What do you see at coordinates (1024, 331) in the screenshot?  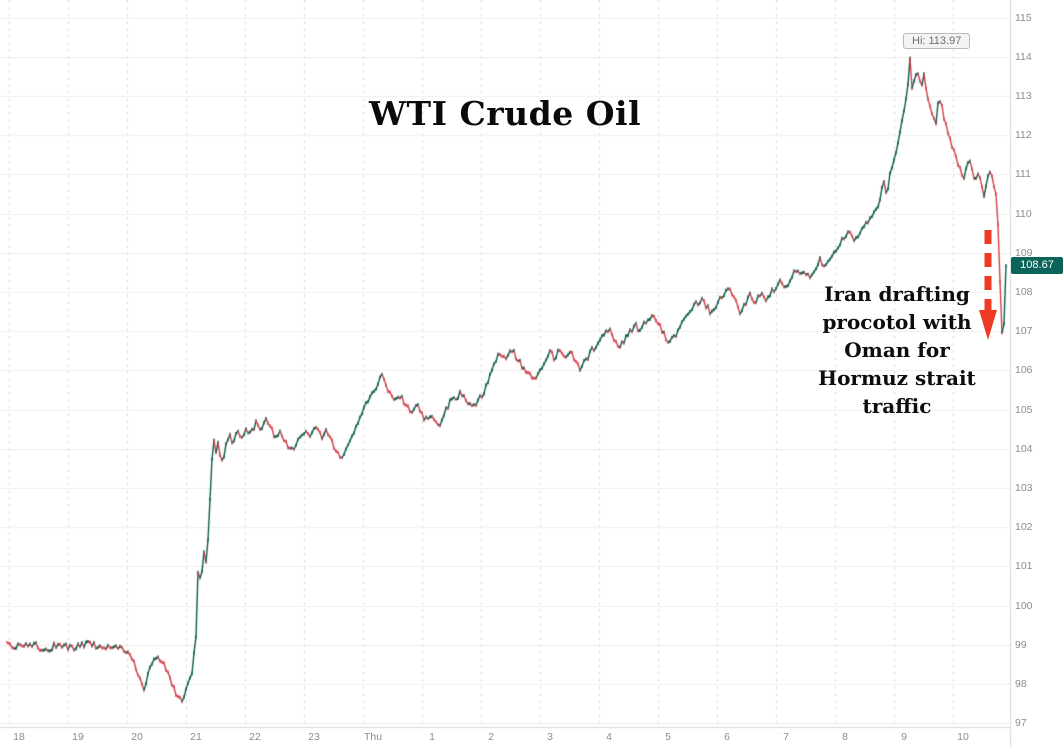 I see `y-axis-label: 107` at bounding box center [1024, 331].